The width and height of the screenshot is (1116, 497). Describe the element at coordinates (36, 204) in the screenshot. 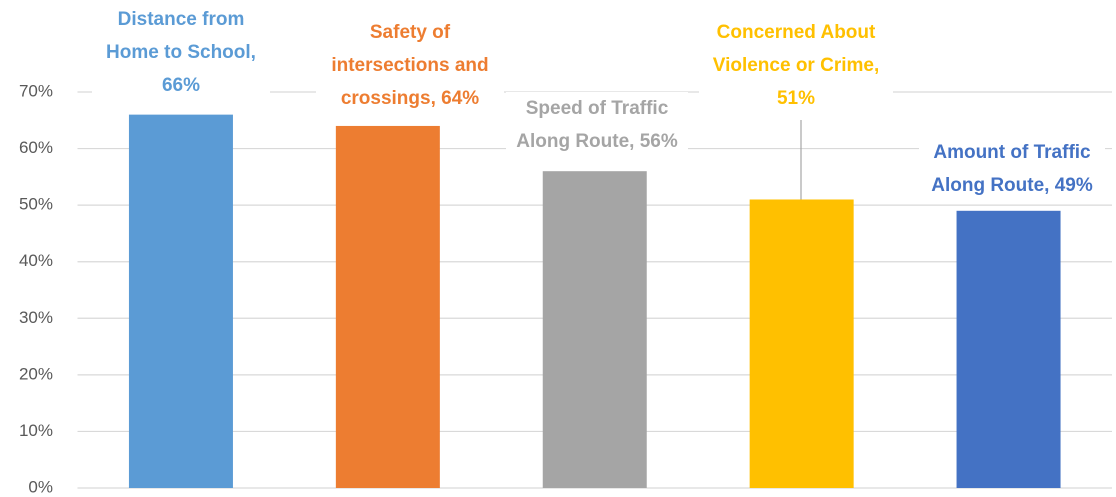

I see `y-tick-label: 50%` at that location.